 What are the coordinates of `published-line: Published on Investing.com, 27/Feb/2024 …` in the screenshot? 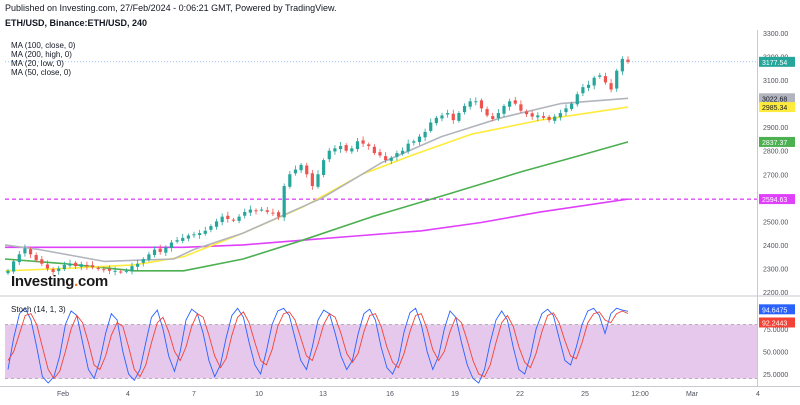 It's located at (171, 8).